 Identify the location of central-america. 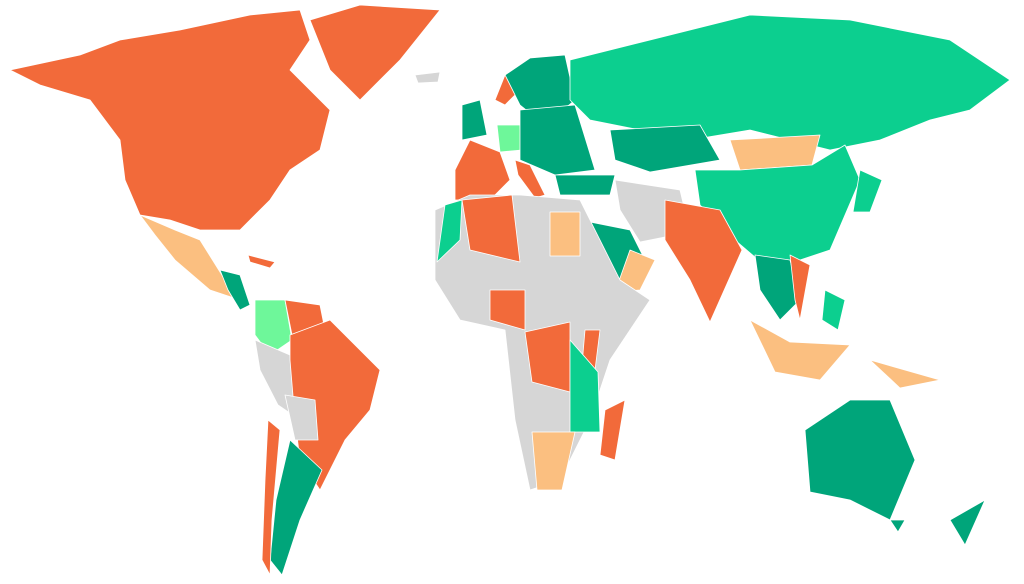
(235, 290).